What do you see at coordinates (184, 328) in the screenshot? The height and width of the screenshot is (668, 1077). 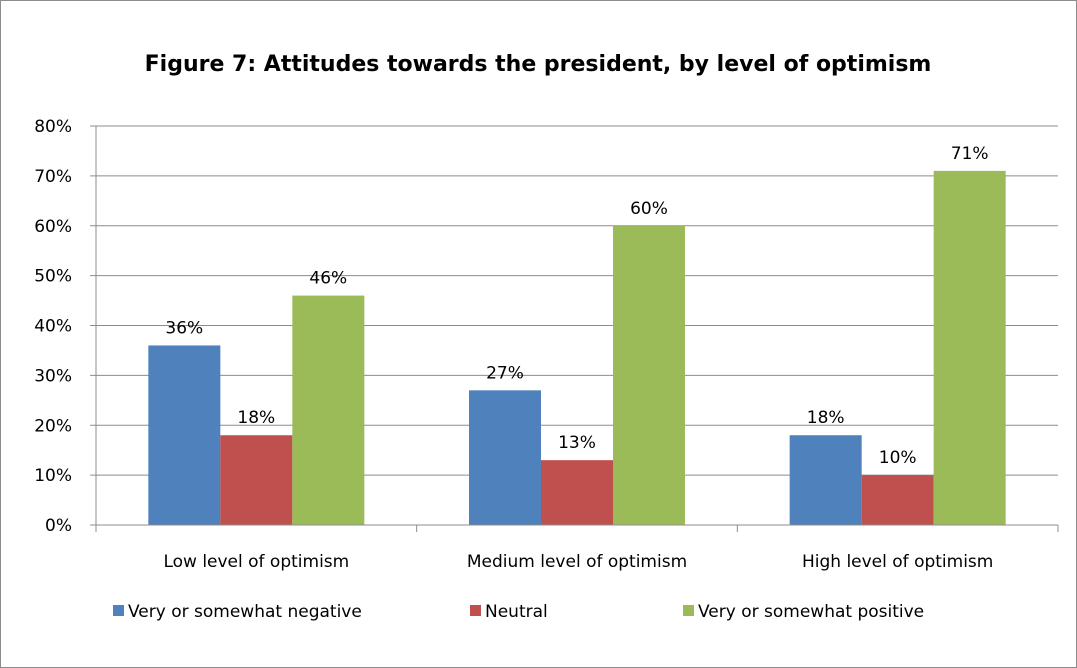 I see `data-label: 36%` at bounding box center [184, 328].